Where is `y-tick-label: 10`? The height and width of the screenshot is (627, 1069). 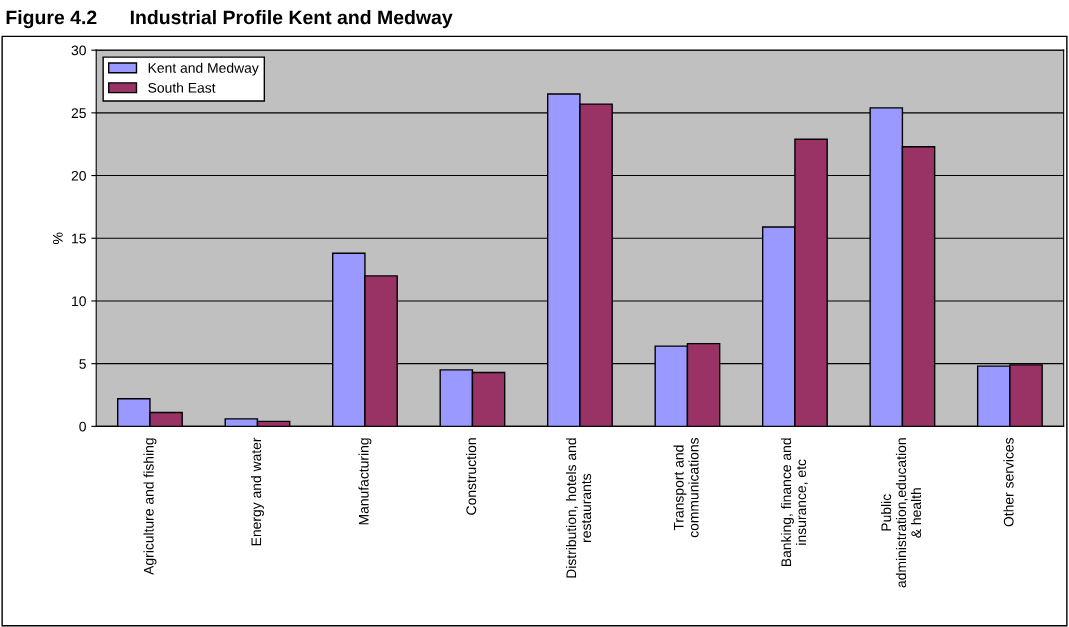
y-tick-label: 10 is located at coordinates (79, 301).